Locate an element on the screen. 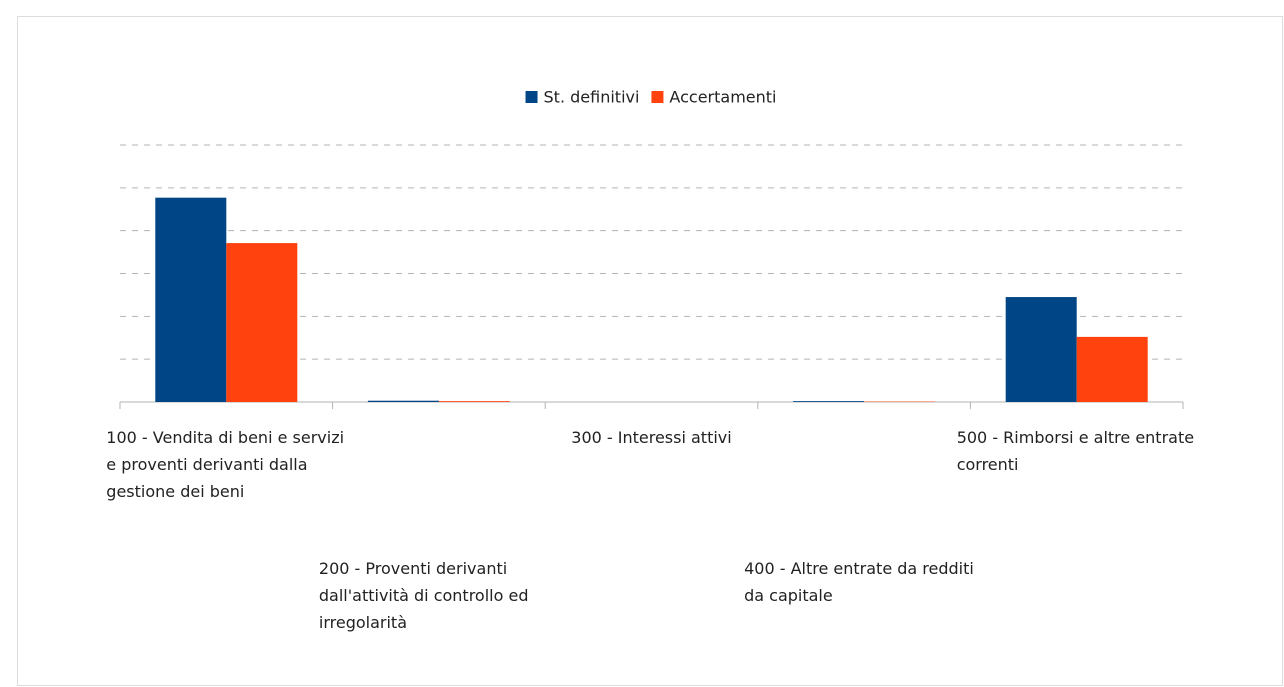  x-tick-label: 500 - Rimborsi e altre entrate correnti is located at coordinates (1077, 451).